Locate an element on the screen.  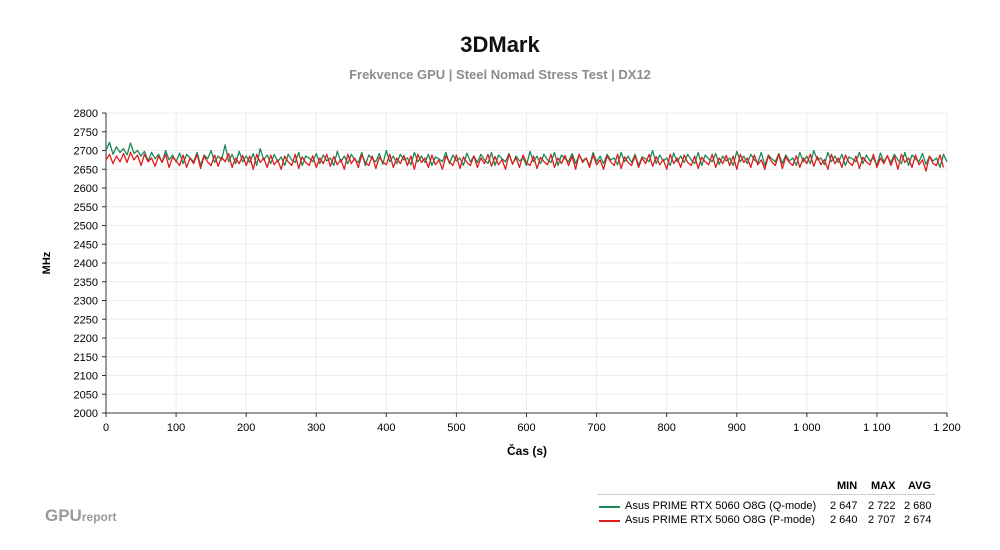
legend-avg-p-mode: 2 674 is located at coordinates (918, 520).